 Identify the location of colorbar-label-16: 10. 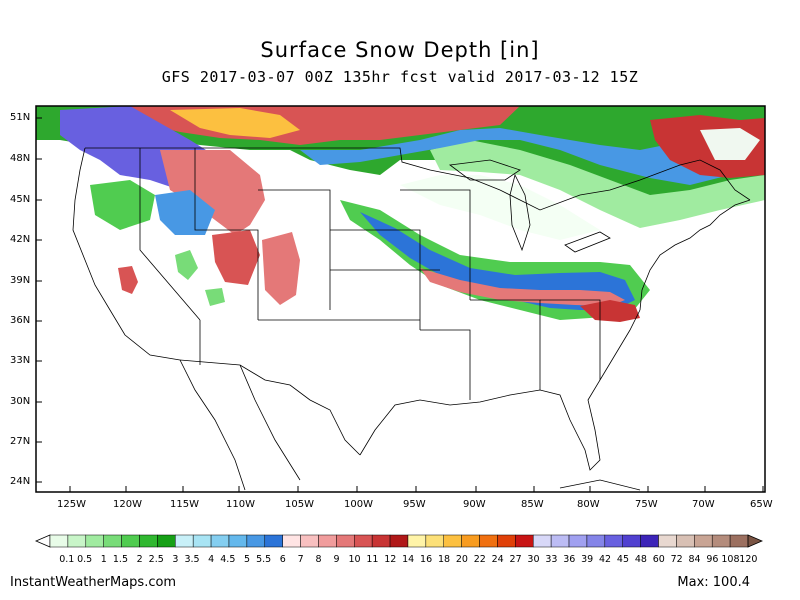
(354, 559).